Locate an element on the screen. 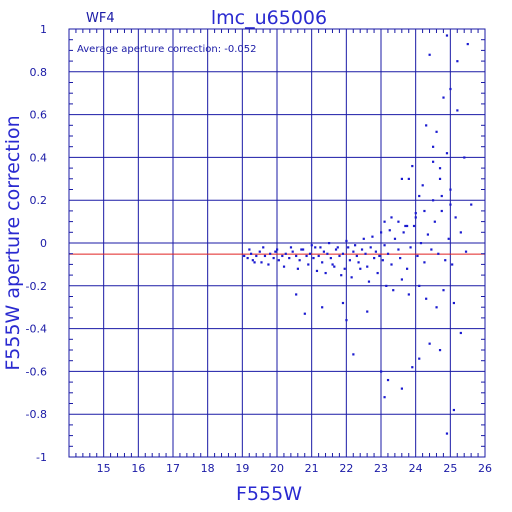  x-tick-label: 23 is located at coordinates (381, 468).